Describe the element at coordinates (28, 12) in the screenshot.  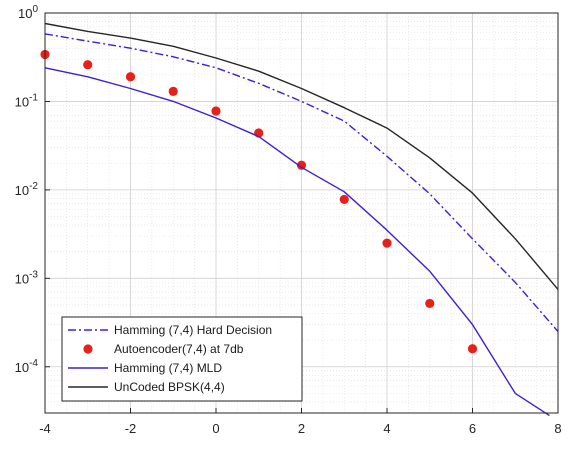
I see `y-tick-label: 10⁰` at that location.